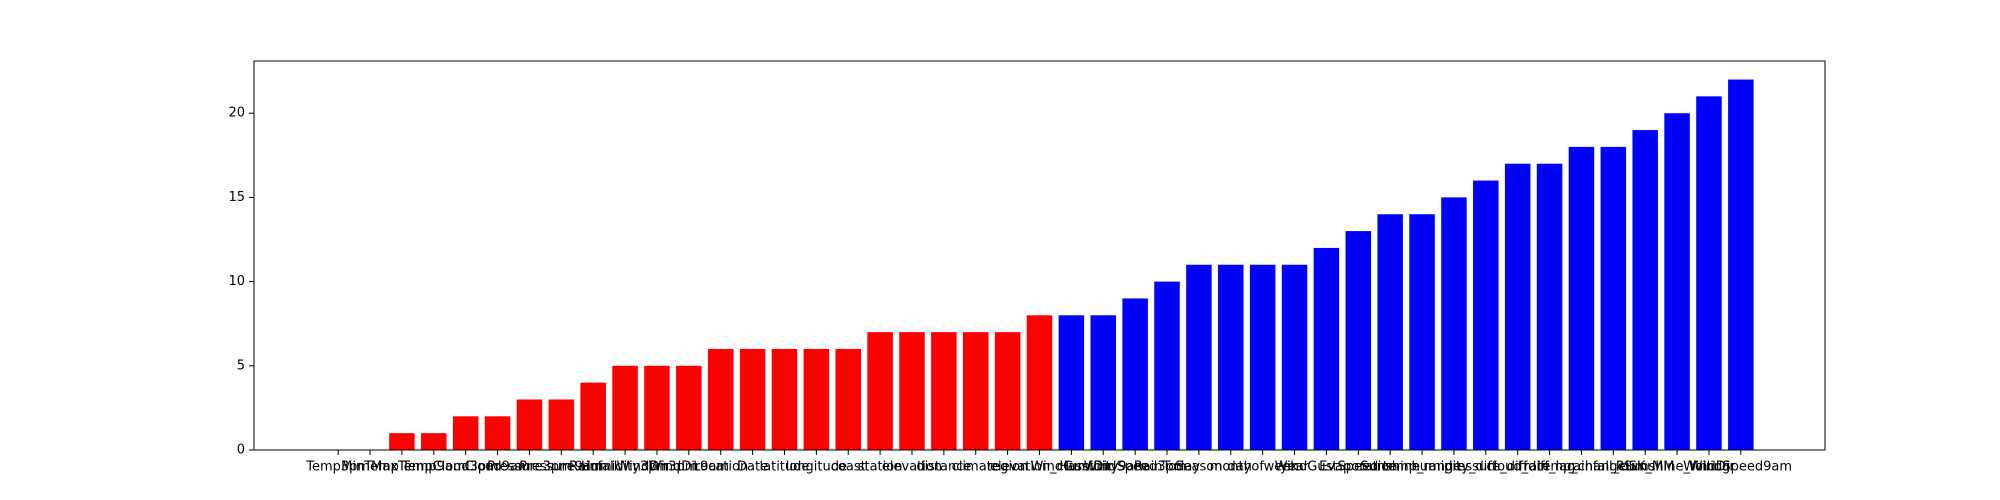 This screenshot has height=500, width=2000. Describe the element at coordinates (1167, 467) in the screenshot. I see `x-tick-label: RainToday` at that location.